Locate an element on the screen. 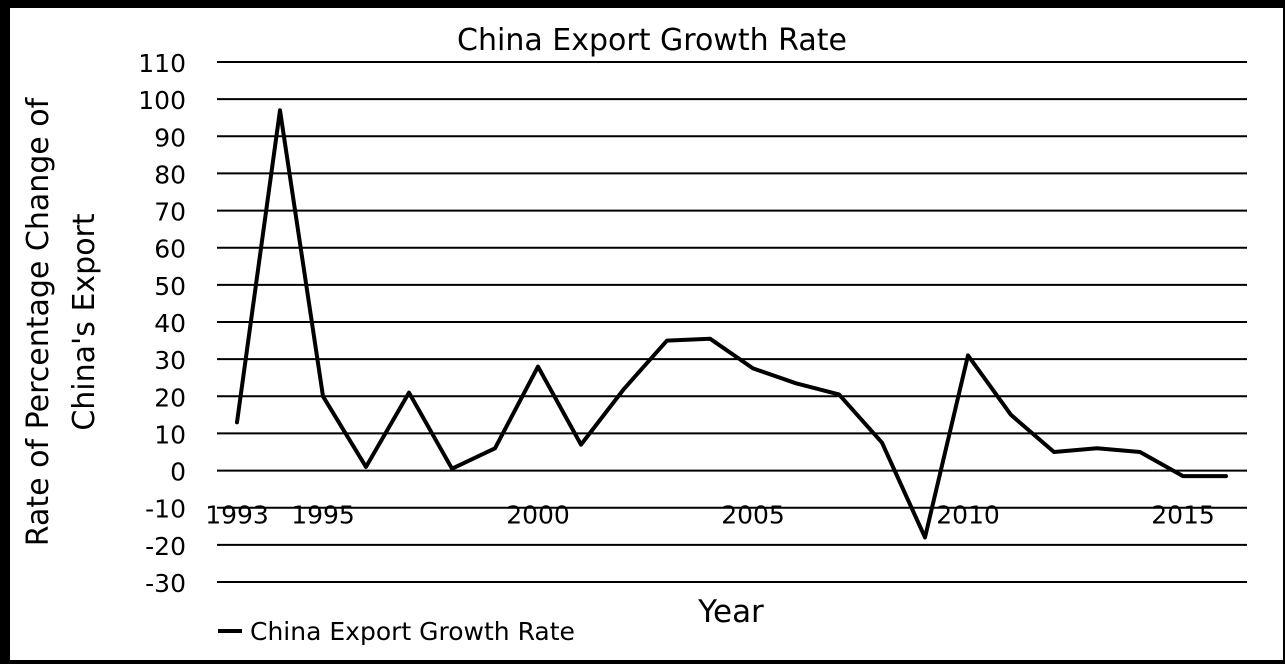 This screenshot has width=1285, height=664. legend: China Export Growth Rate is located at coordinates (396, 631).